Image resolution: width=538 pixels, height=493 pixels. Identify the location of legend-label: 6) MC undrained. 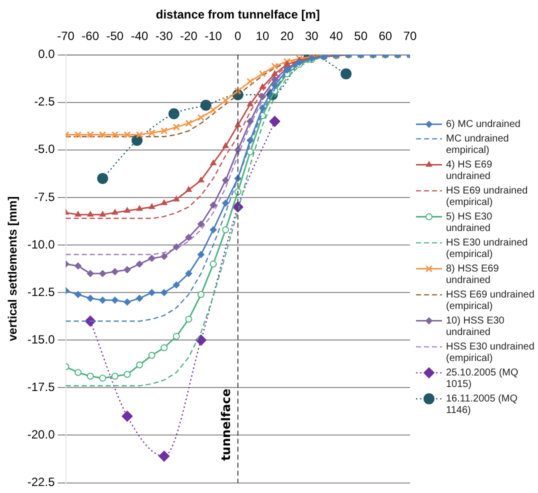
(483, 124).